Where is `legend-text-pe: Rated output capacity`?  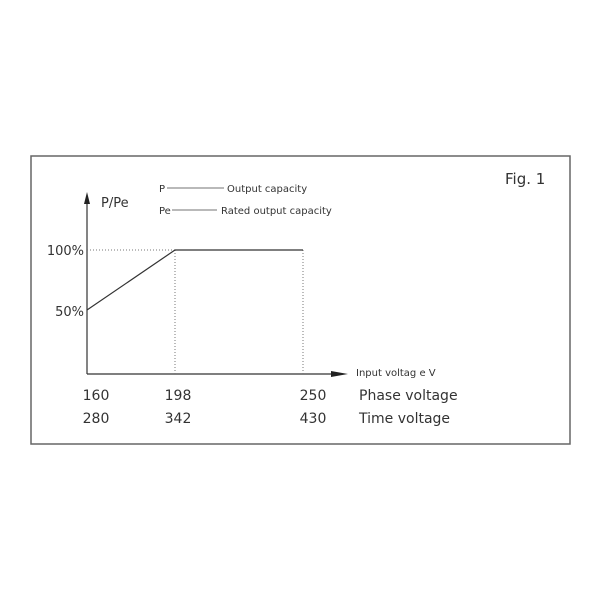
legend-text-pe: Rated output capacity is located at coordinates (276, 211).